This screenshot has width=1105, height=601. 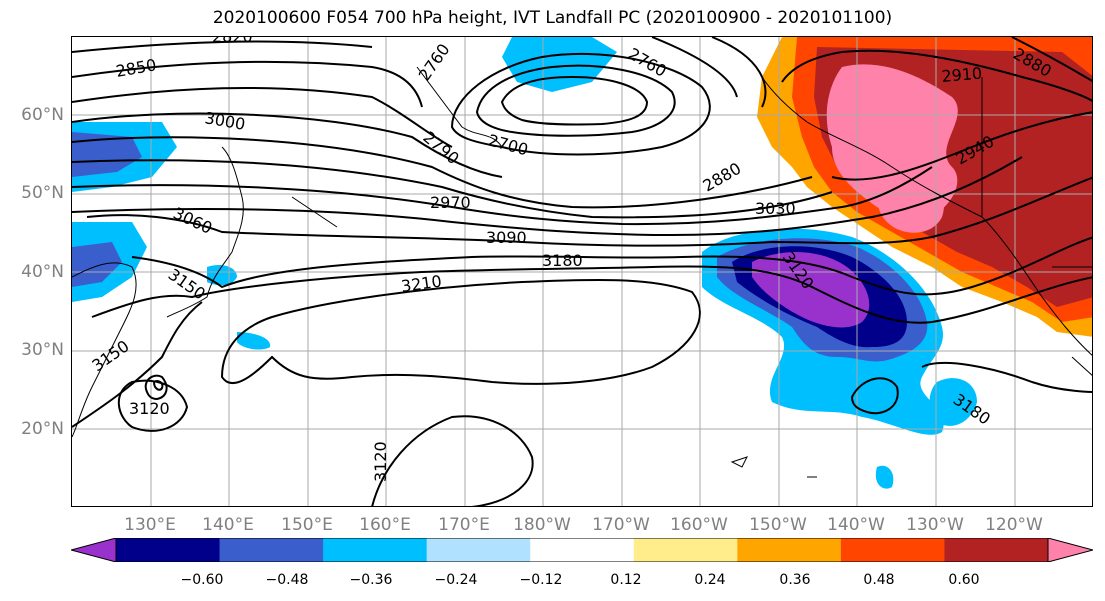 I want to click on lon-label-130w: 130°W, so click(x=935, y=525).